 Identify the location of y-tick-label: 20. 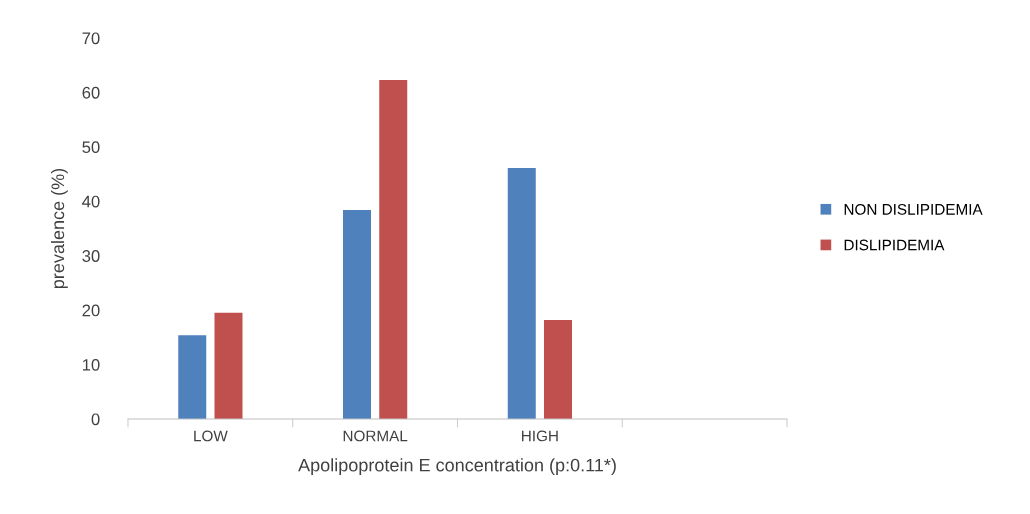
(91, 310).